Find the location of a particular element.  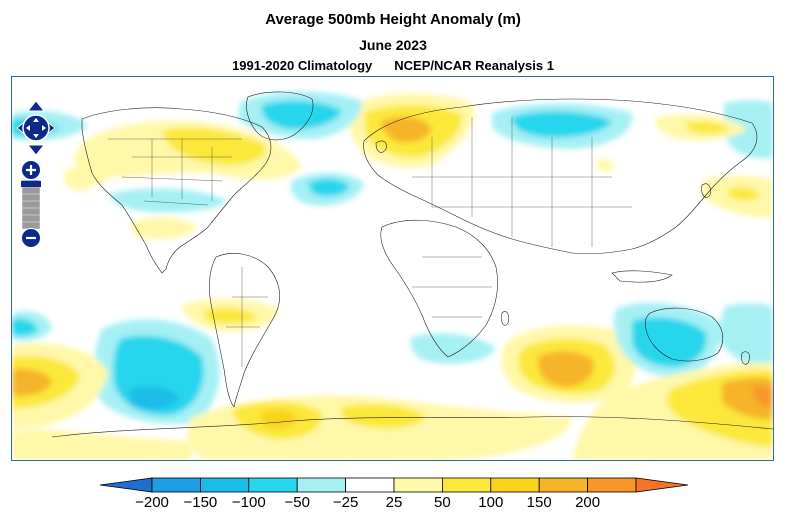

colorbar-segments is located at coordinates (394, 485).